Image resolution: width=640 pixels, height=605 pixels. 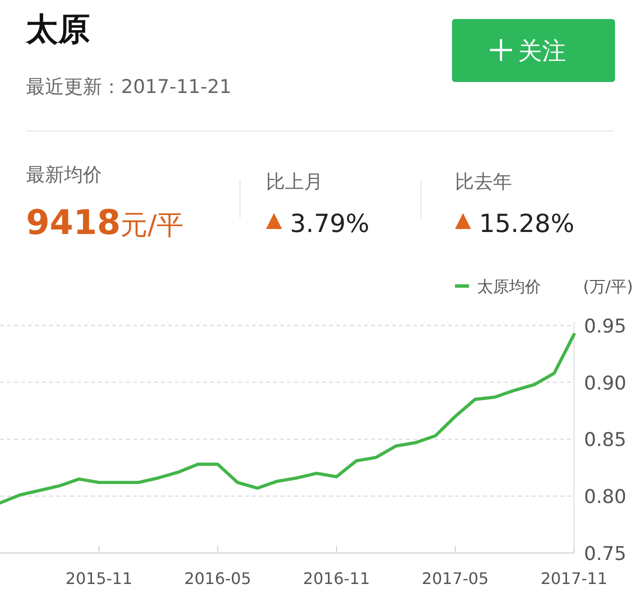 I want to click on x-tick-label: 2017-11, so click(x=574, y=578).